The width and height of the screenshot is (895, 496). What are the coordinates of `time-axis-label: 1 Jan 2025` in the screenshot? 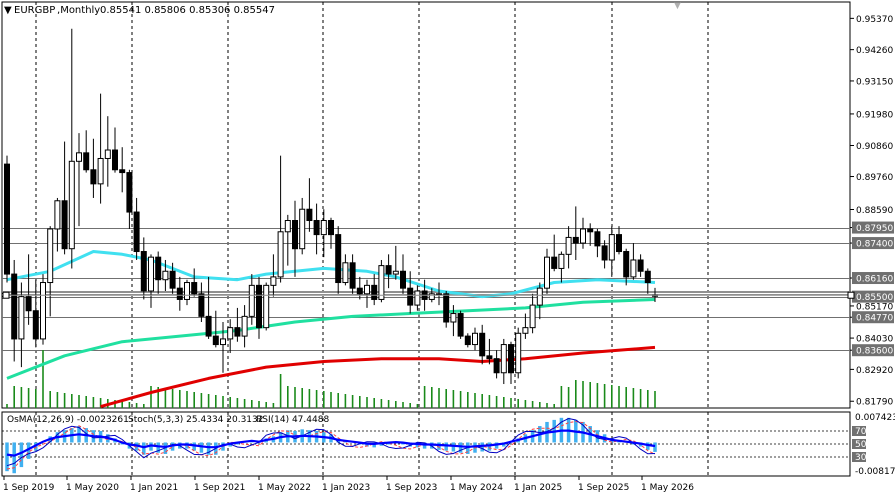 It's located at (538, 488).